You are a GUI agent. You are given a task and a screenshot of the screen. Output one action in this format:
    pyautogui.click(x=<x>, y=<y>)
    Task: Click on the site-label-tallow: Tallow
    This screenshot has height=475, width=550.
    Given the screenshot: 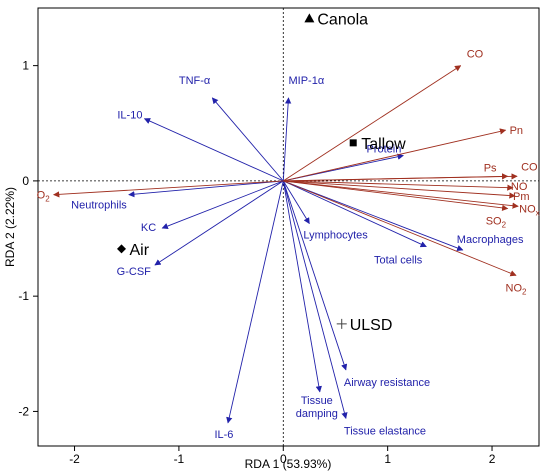 What is the action you would take?
    pyautogui.click(x=383, y=144)
    